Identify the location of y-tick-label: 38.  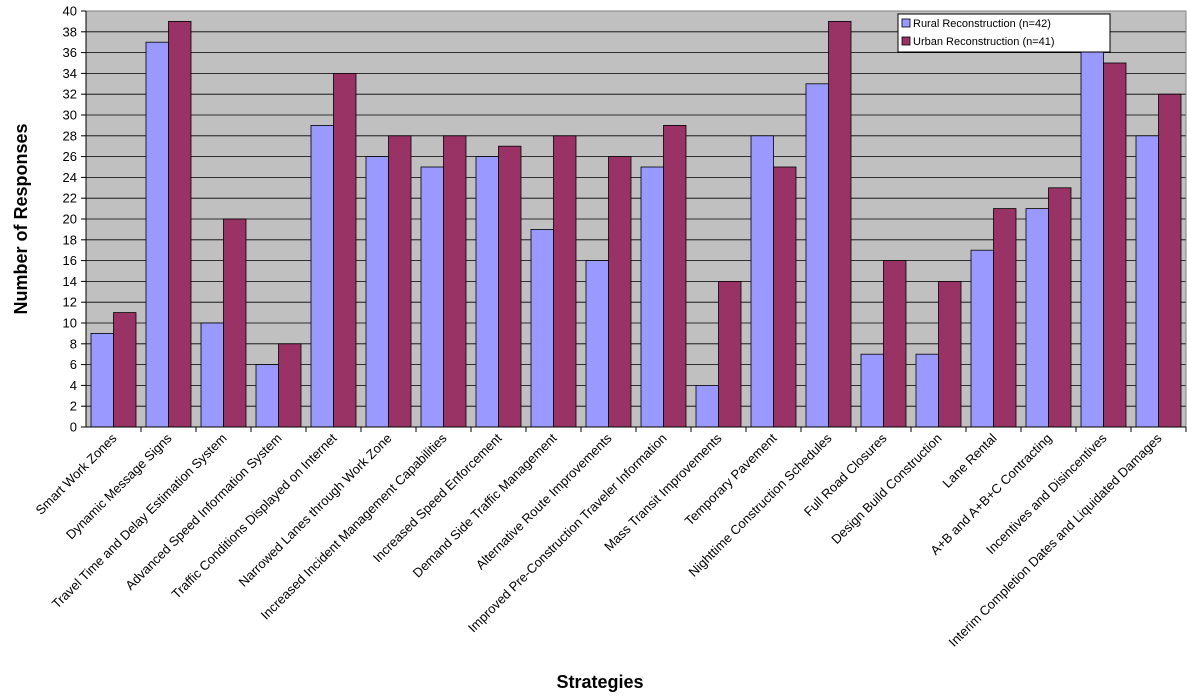
(70, 31).